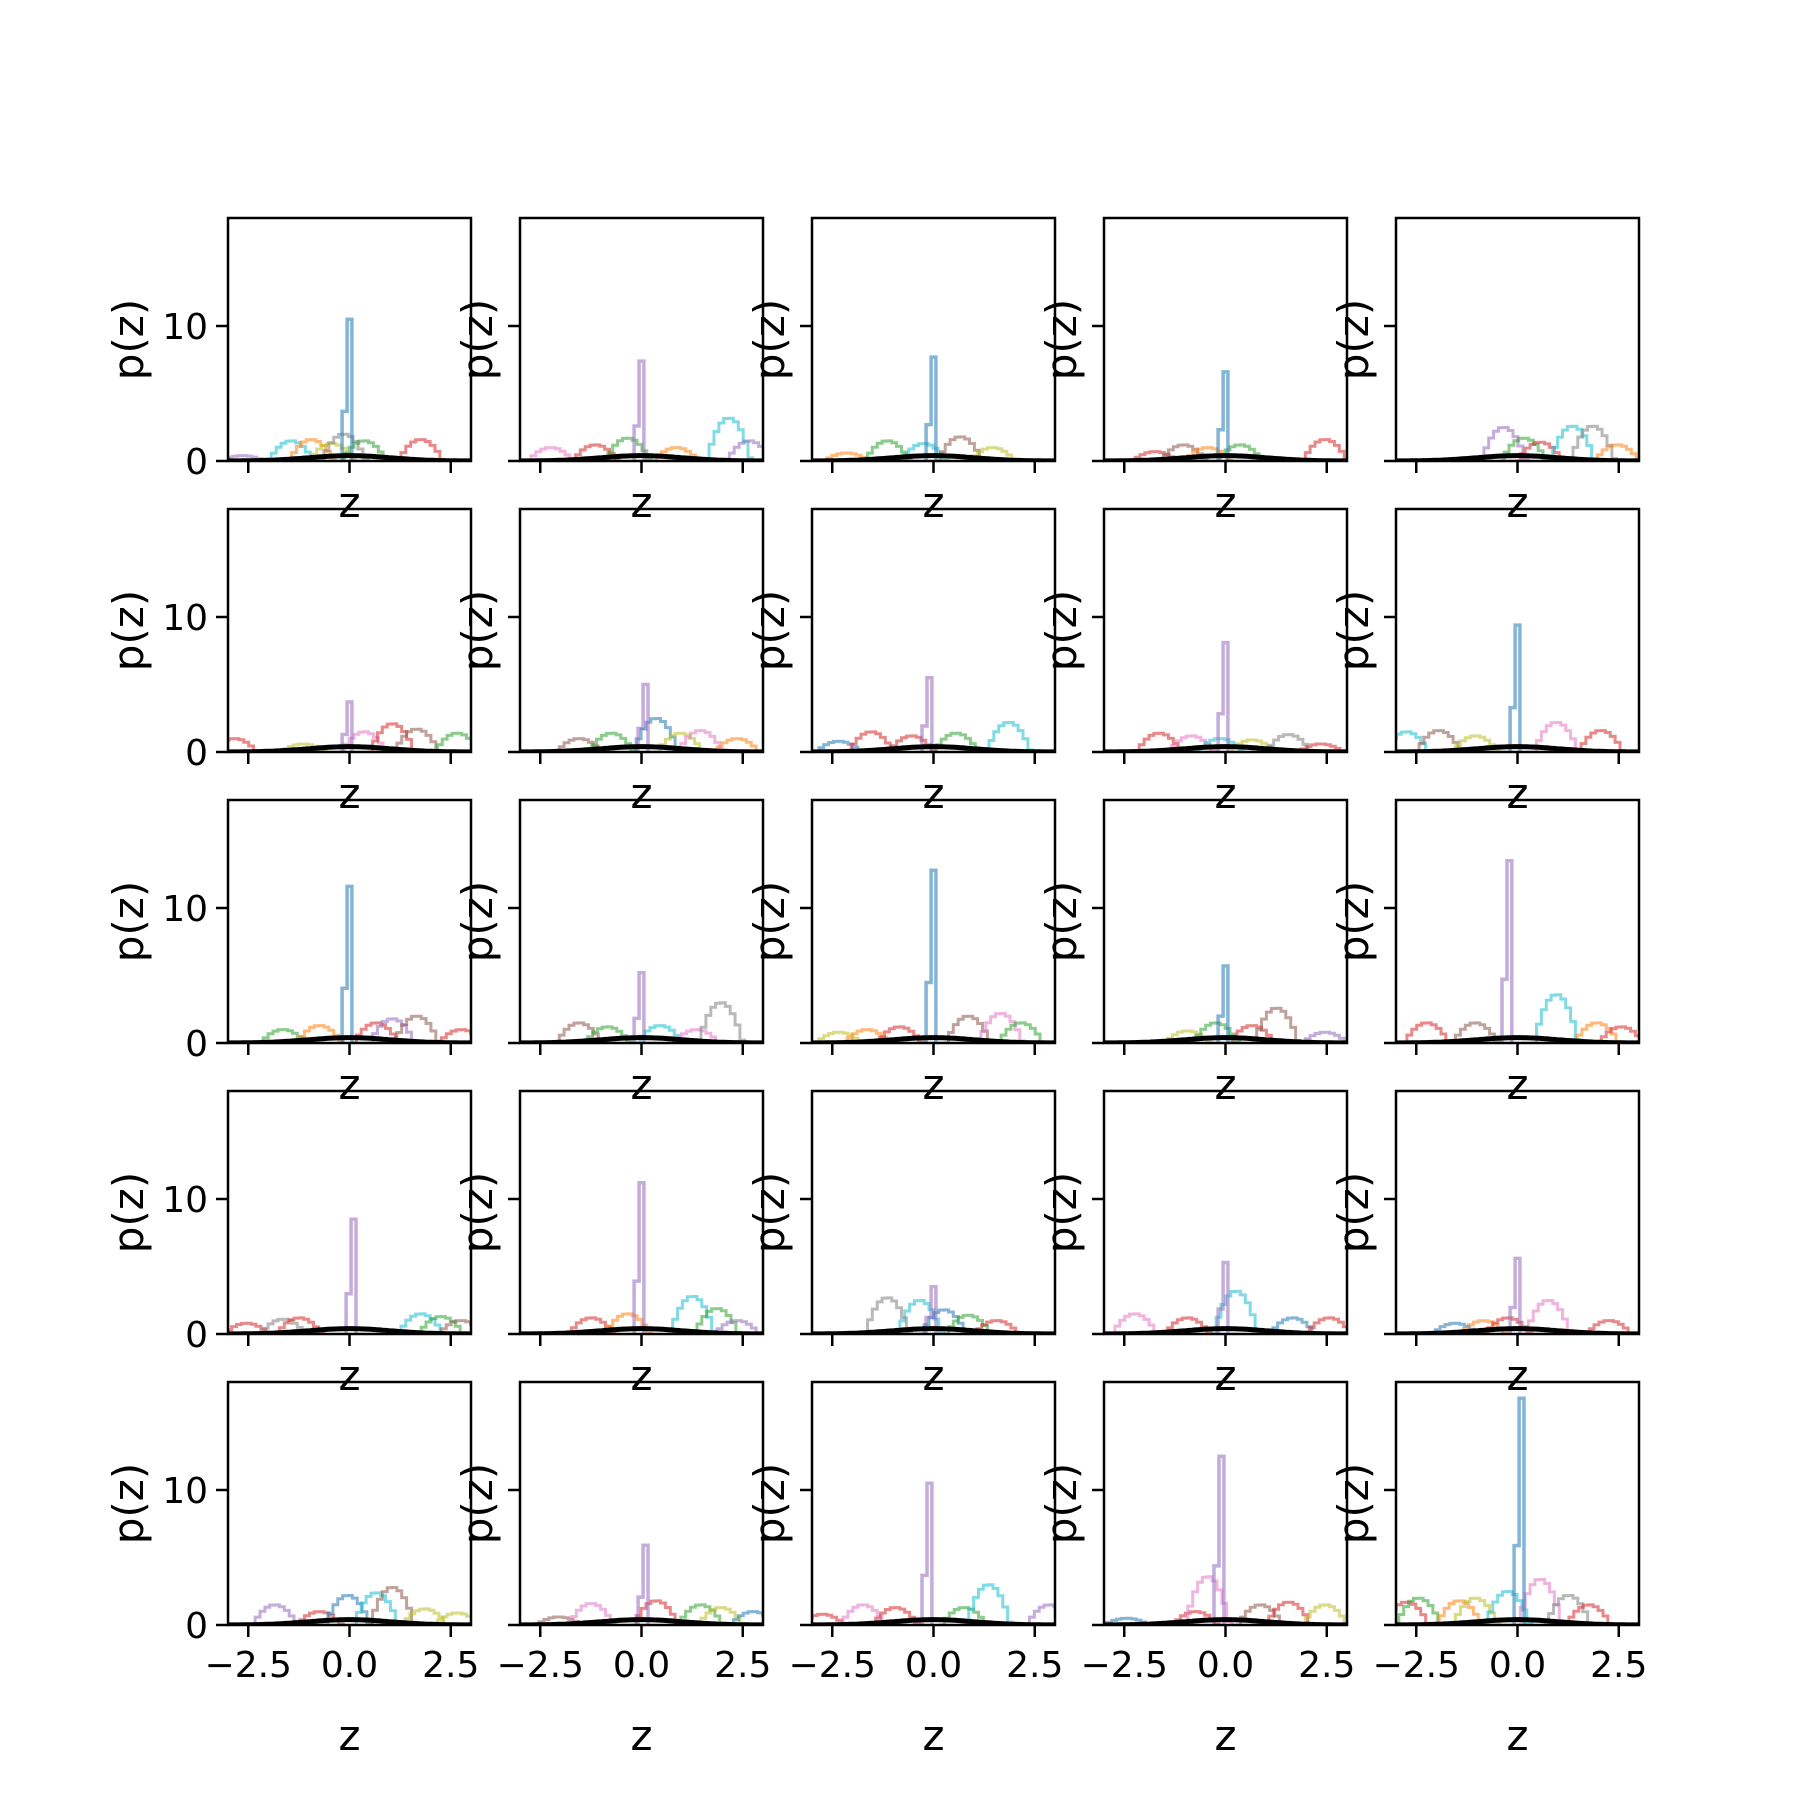 This screenshot has width=1800, height=1800. I want to click on panel-1-2: z p(z), so click(609, 371).